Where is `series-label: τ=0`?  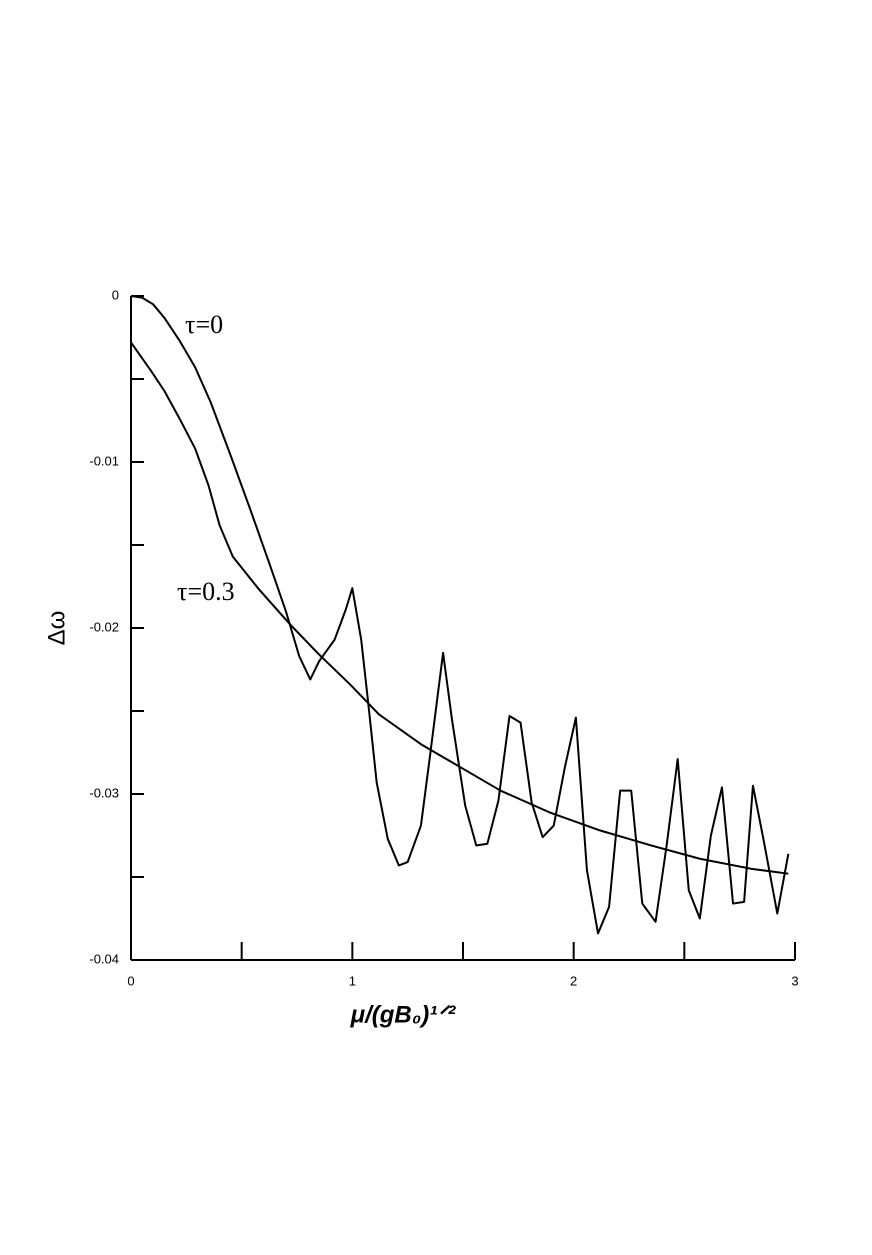 series-label: τ=0 is located at coordinates (204, 324).